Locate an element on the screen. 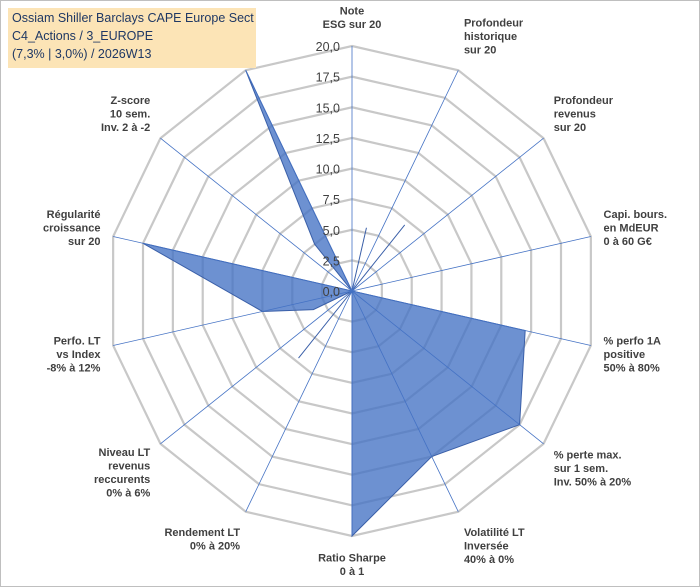  axis-label: Ratio Sharpe 0 à 1 is located at coordinates (352, 566).